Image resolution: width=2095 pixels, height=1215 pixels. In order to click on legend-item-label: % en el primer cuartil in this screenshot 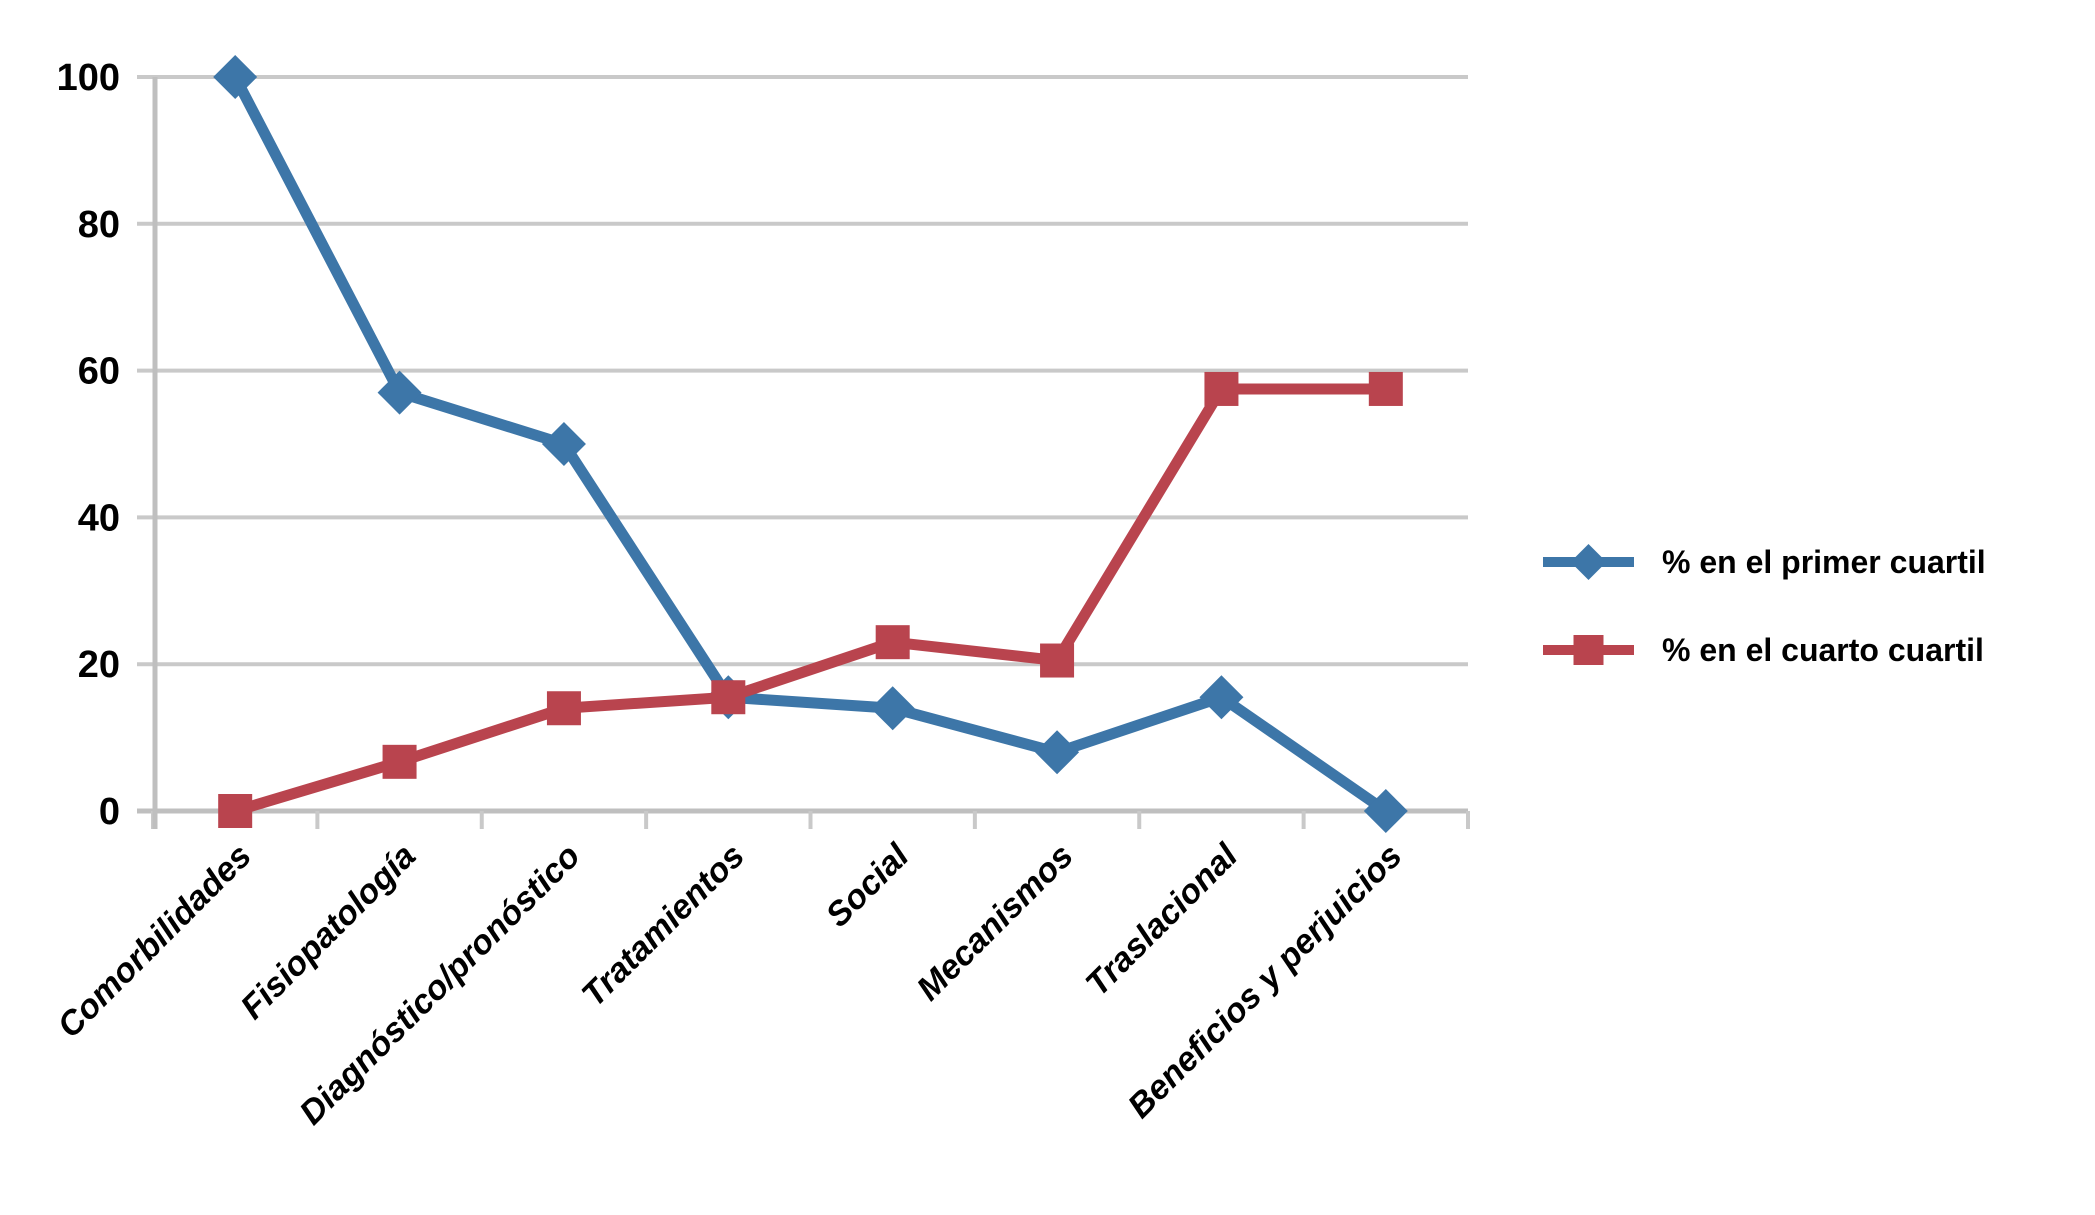, I will do `click(1824, 562)`.